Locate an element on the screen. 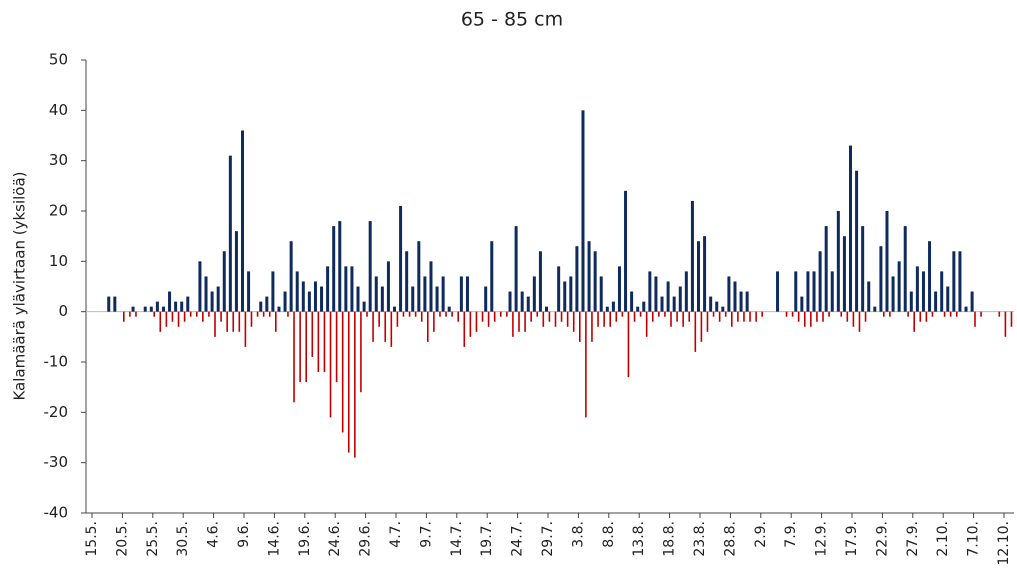 The height and width of the screenshot is (576, 1017). x-tick-label: 24.6. is located at coordinates (335, 539).